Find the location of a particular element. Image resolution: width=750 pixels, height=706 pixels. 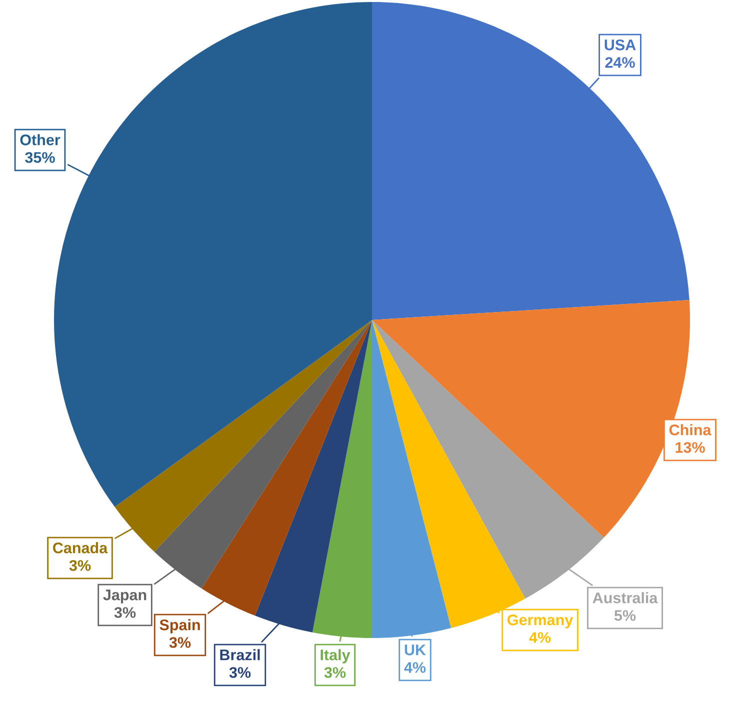

slice-label: Australia is located at coordinates (625, 598).